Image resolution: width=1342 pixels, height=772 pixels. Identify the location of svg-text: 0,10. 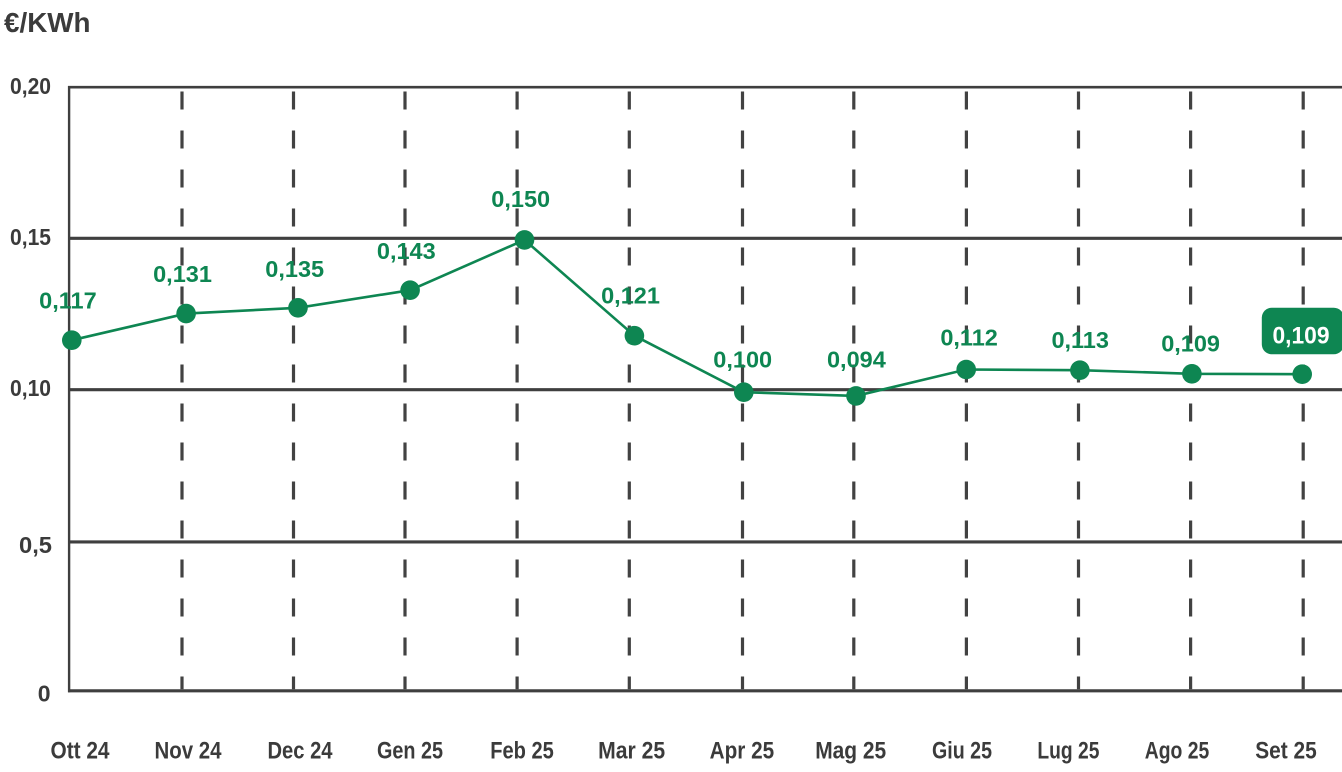
(30, 388).